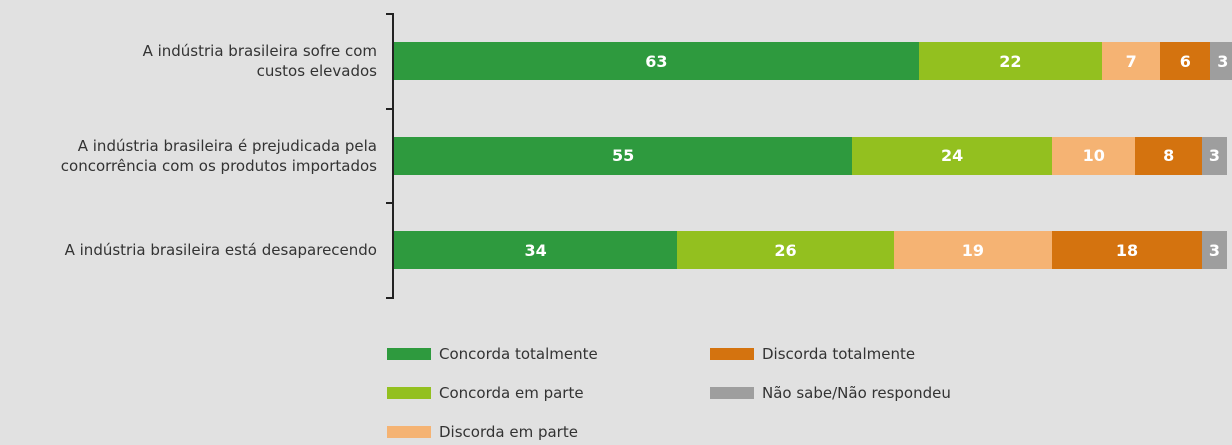  I want to click on bar: 26, so click(785, 250).